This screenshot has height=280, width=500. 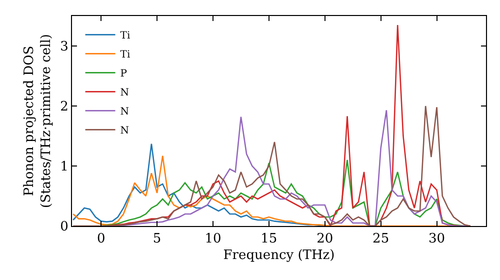 What do you see at coordinates (64, 227) in the screenshot?
I see `y-tick-label: 0` at bounding box center [64, 227].